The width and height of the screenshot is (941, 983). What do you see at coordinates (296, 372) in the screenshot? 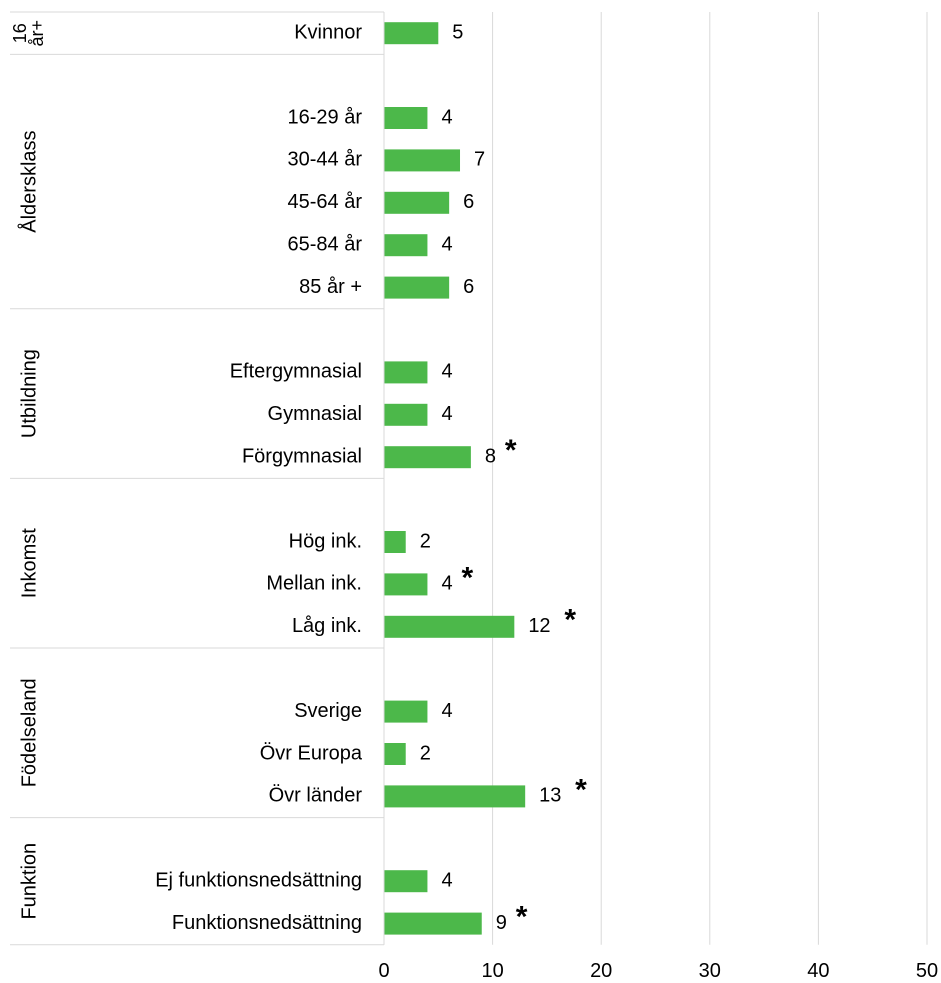
I see `category-label: Eftergymnasial` at bounding box center [296, 372].